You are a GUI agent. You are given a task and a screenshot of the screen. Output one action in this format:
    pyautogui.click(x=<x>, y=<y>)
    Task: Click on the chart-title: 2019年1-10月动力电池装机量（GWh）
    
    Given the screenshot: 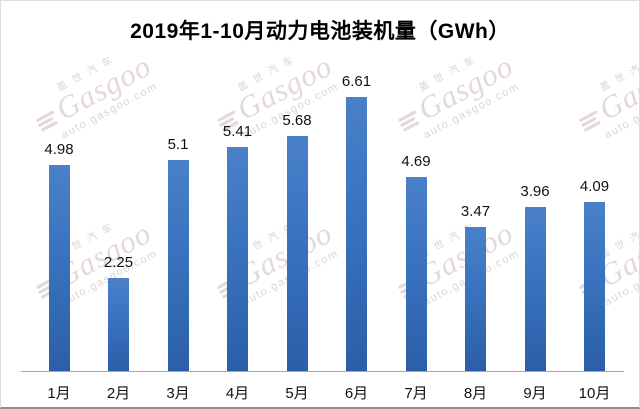 What is the action you would take?
    pyautogui.click(x=320, y=31)
    